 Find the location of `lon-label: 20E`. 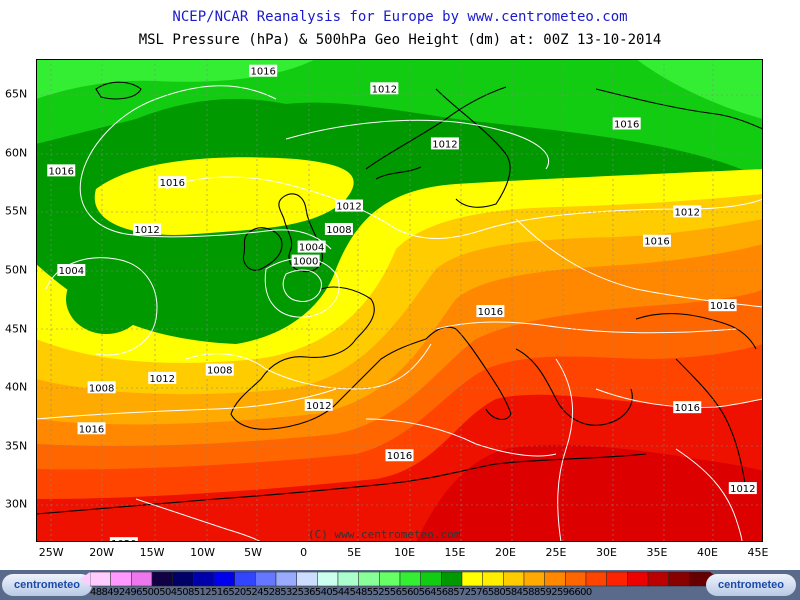

lon-label: 20E is located at coordinates (505, 552).